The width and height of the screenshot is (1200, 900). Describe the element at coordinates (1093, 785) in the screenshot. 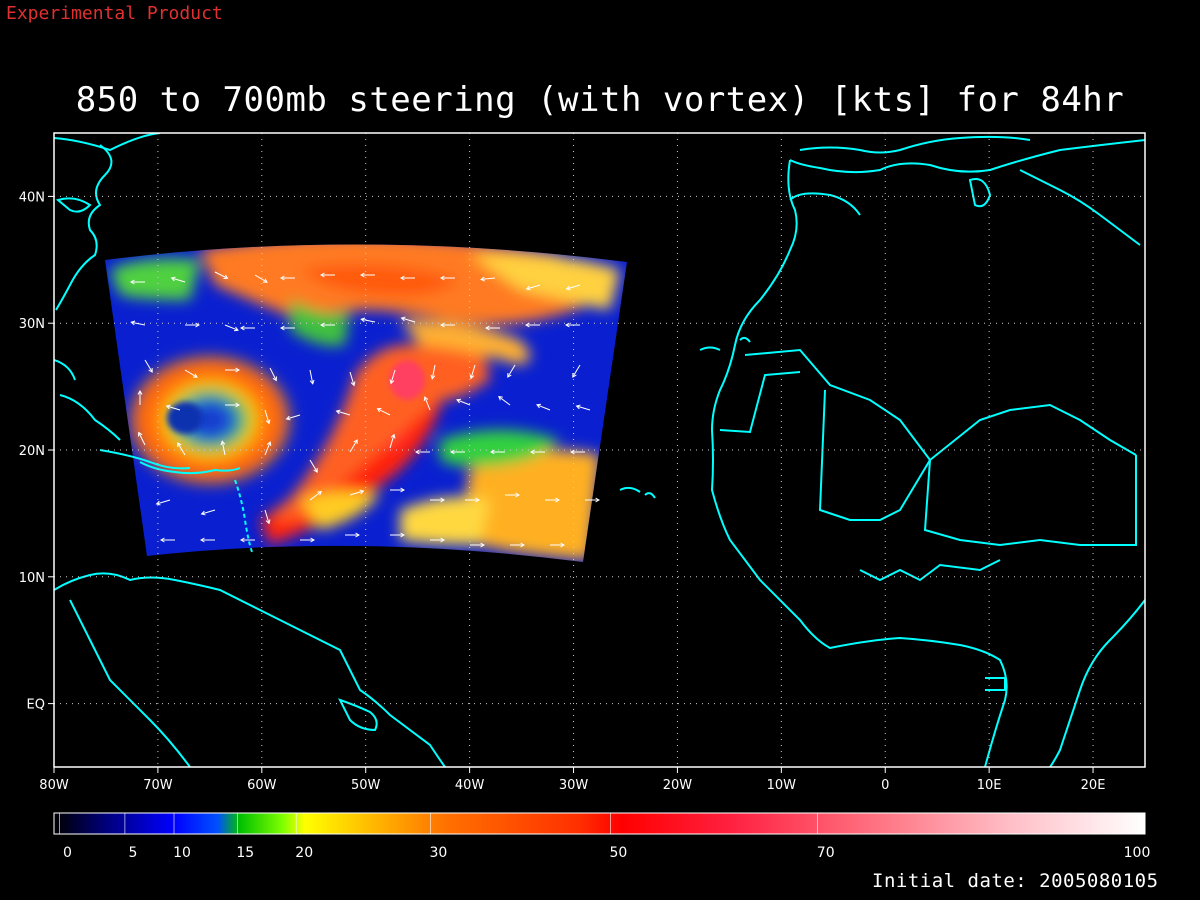

I see `lon-label: 20E` at that location.